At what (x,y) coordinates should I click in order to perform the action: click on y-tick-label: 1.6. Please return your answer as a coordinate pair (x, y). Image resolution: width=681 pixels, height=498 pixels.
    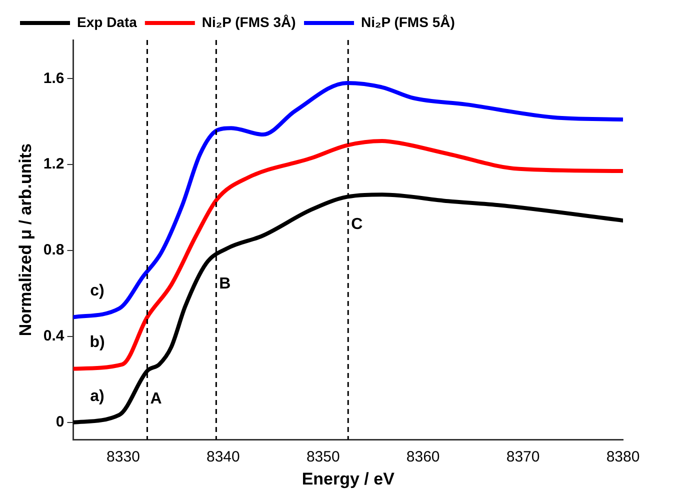
    Looking at the image, I should click on (53, 78).